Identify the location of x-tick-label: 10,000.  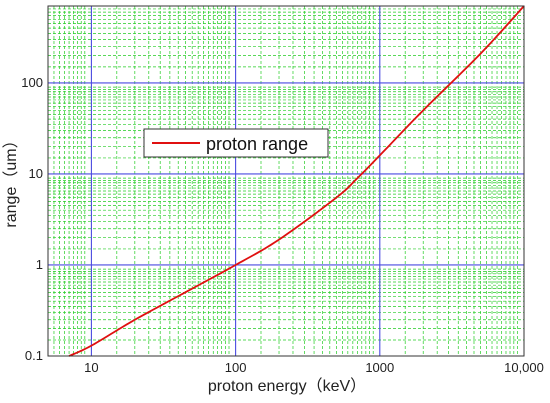
(524, 367).